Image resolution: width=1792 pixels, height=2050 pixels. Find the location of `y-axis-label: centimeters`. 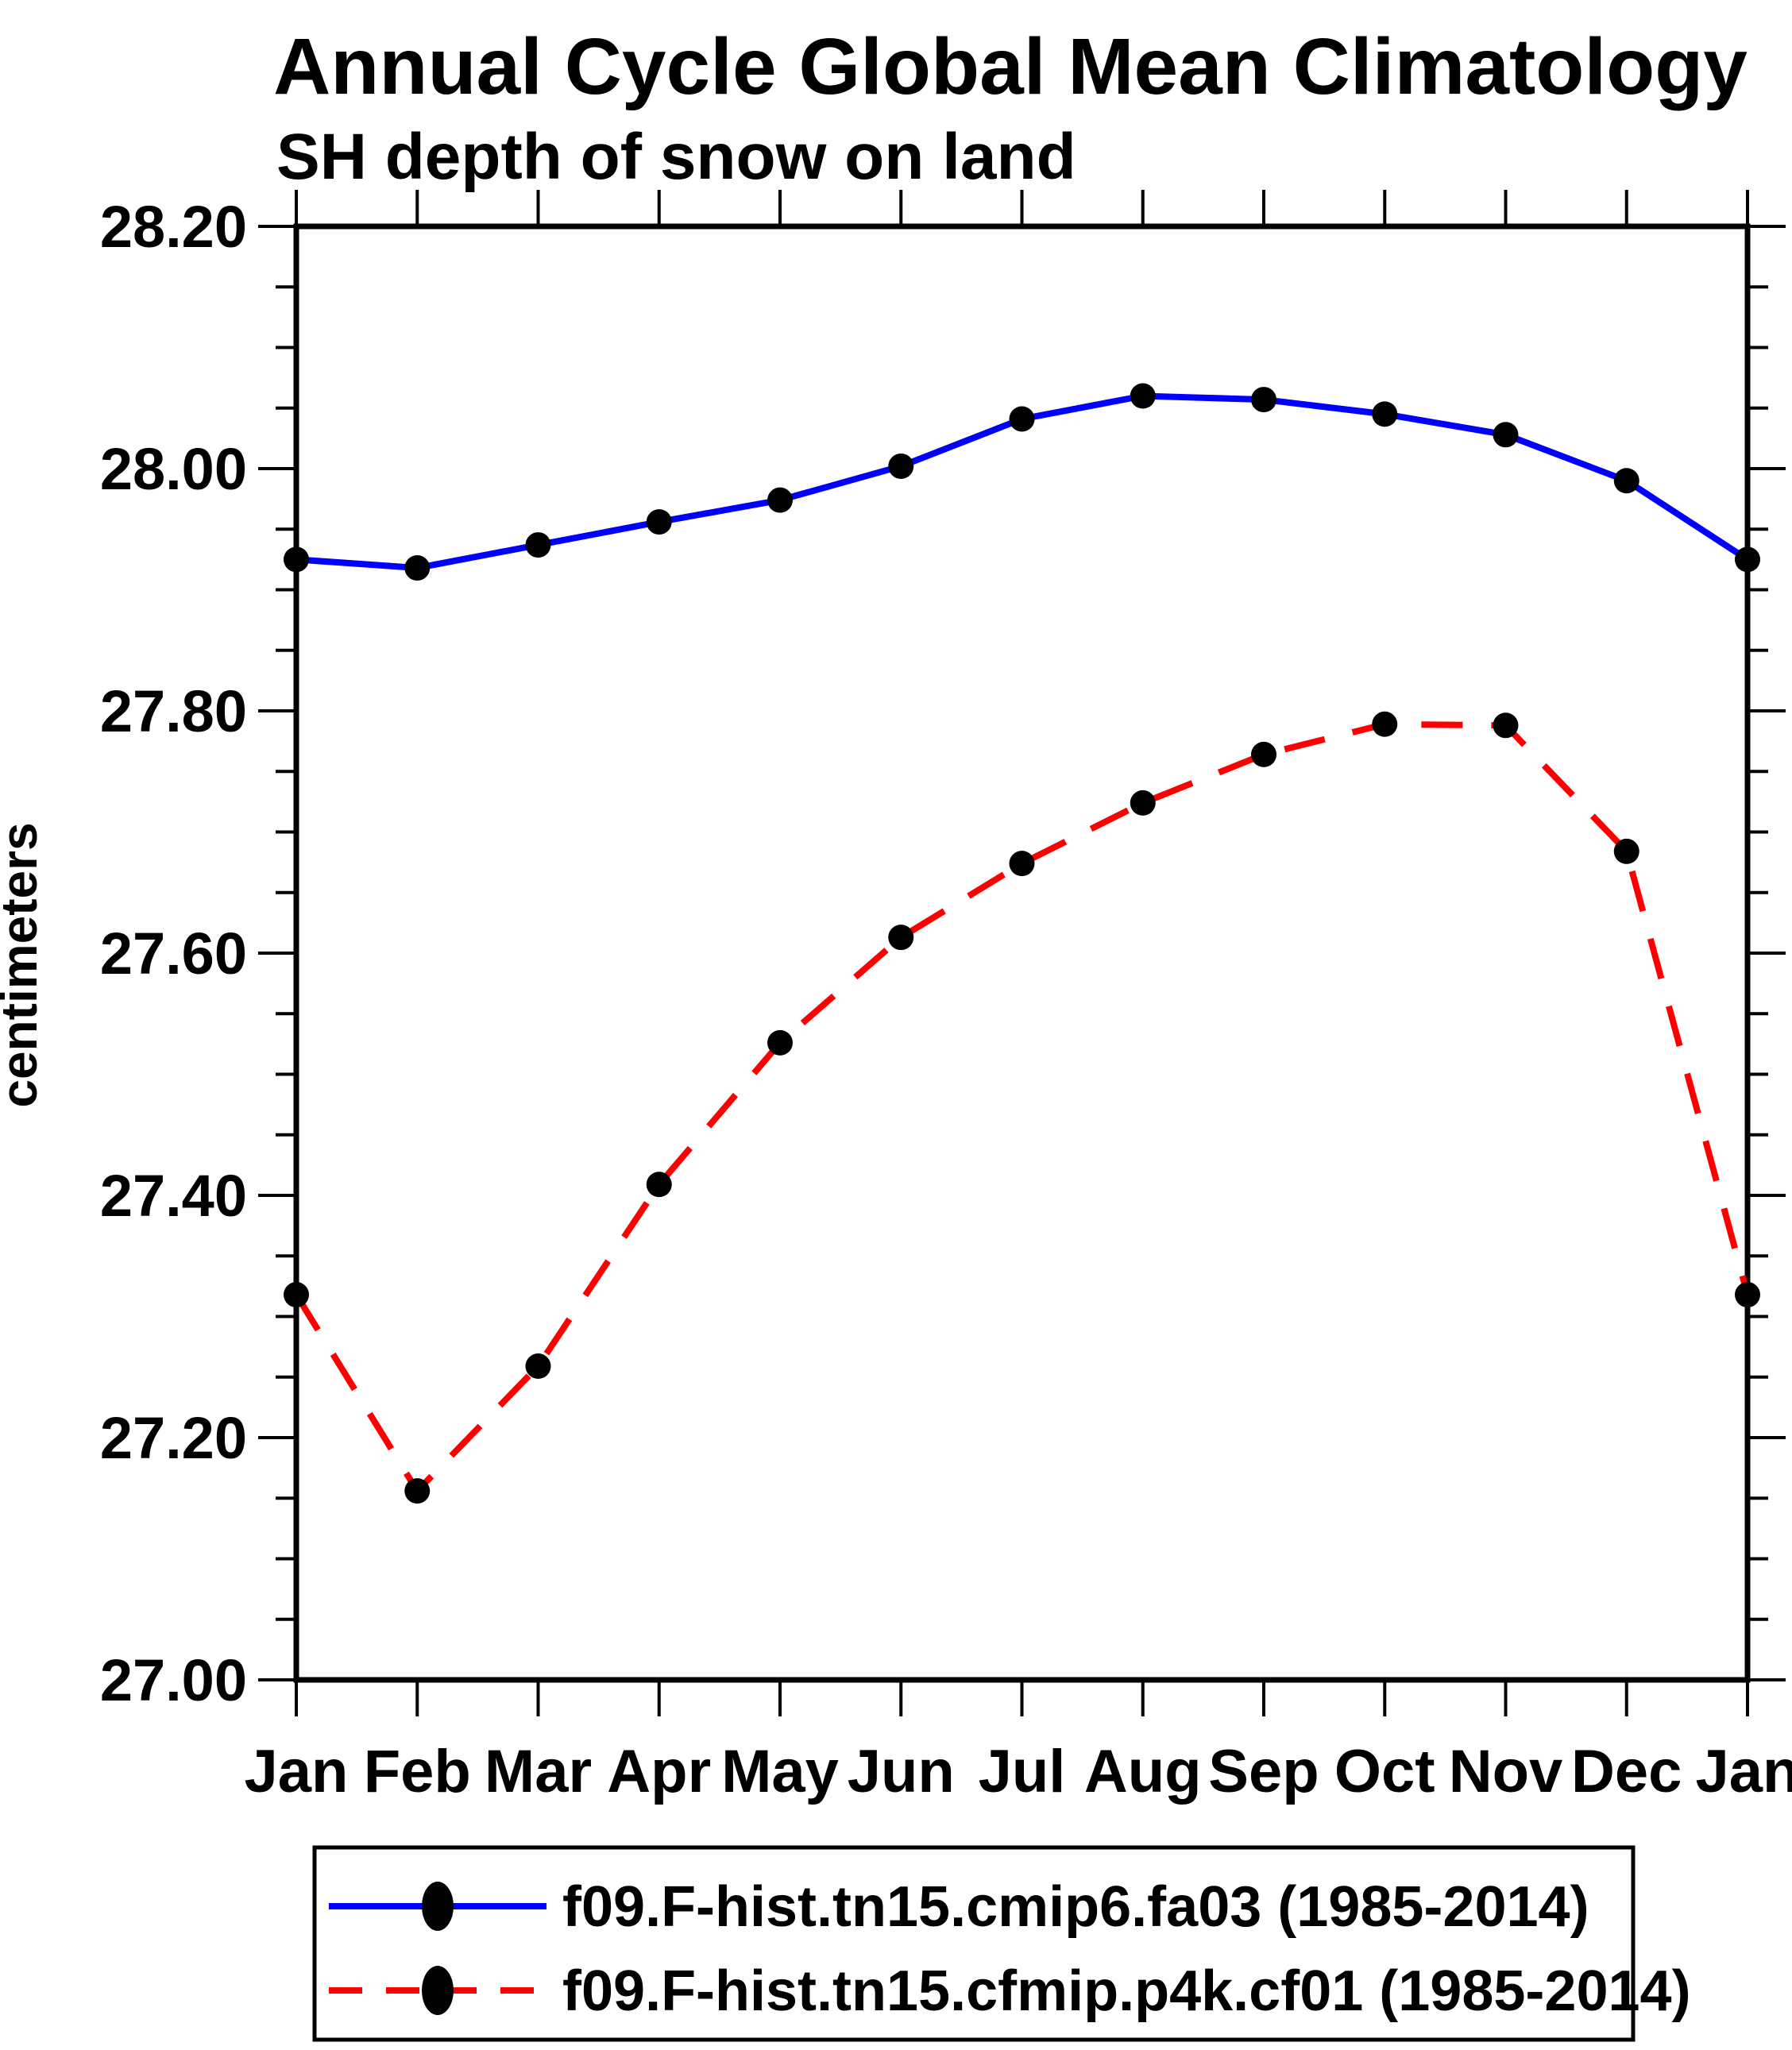

y-axis-label: centimeters is located at coordinates (24, 964).